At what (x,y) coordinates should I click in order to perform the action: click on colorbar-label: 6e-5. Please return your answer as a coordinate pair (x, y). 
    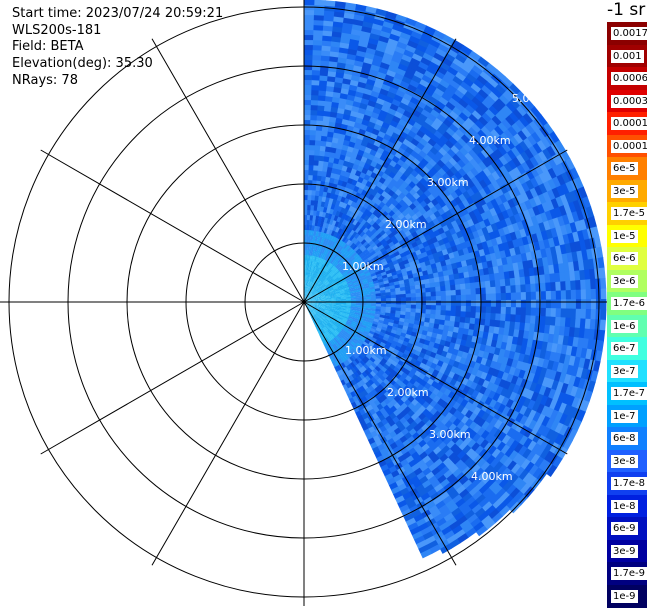
    Looking at the image, I should click on (624, 168).